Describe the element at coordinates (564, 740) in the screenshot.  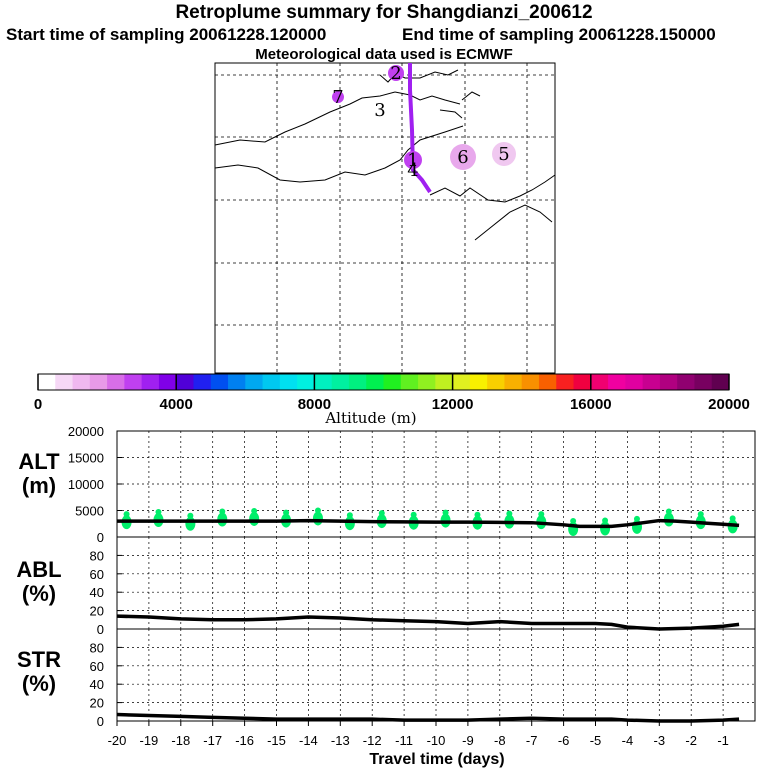
I see `x-tick-label: -6` at that location.